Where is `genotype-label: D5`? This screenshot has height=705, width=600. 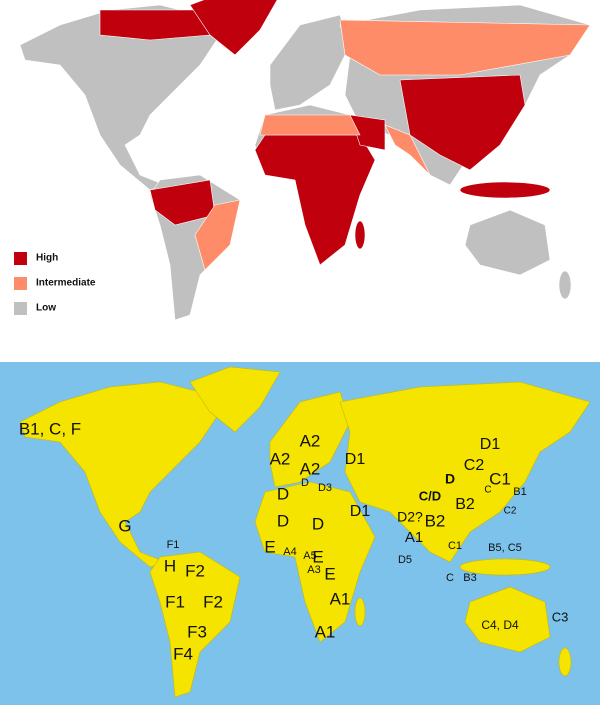 genotype-label: D5 is located at coordinates (405, 560).